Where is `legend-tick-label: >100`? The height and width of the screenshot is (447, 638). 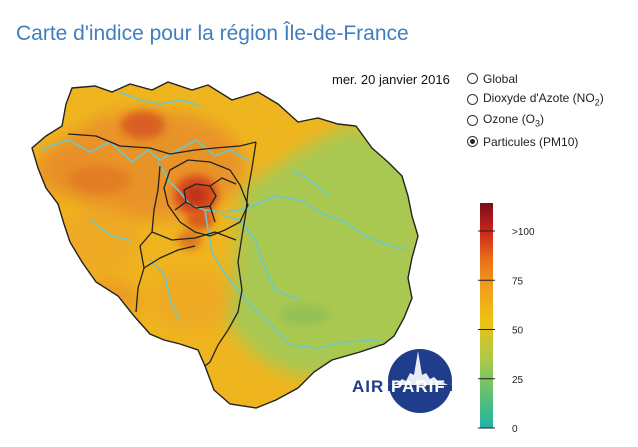 legend-tick-label: >100 is located at coordinates (523, 232).